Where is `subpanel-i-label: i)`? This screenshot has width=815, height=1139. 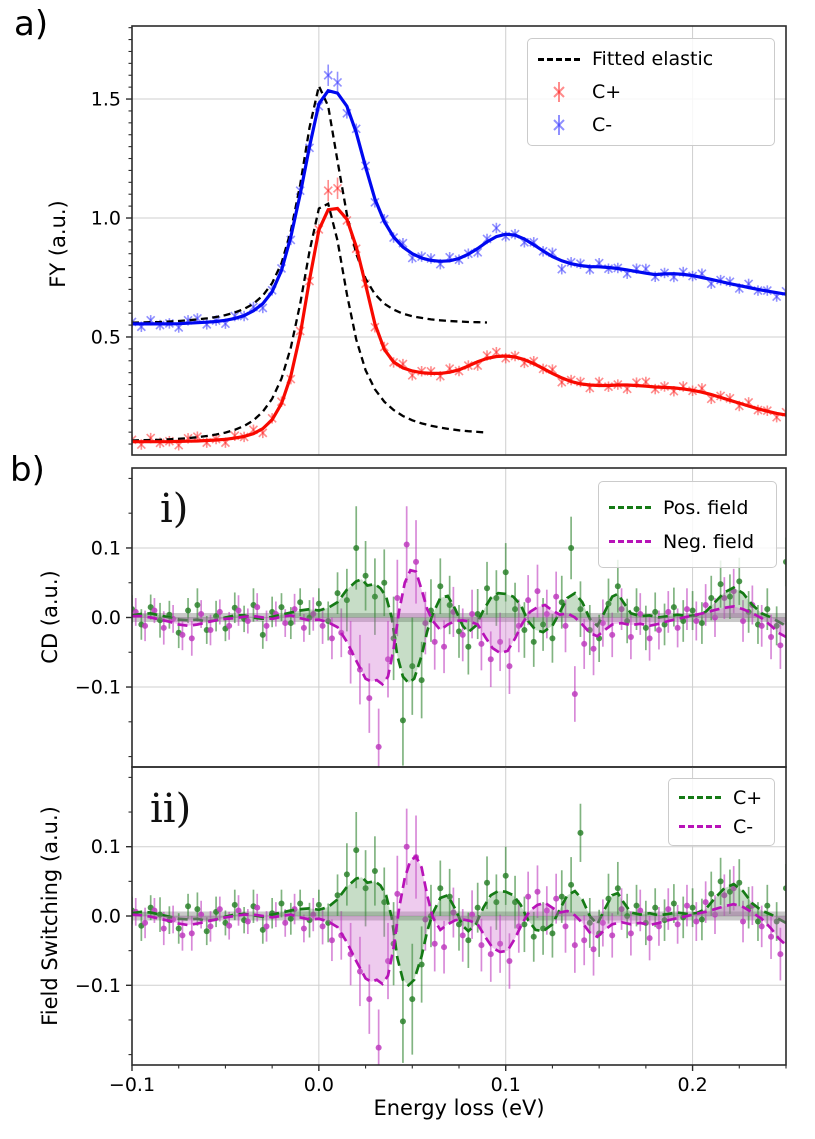 subpanel-i-label: i) is located at coordinates (174, 509).